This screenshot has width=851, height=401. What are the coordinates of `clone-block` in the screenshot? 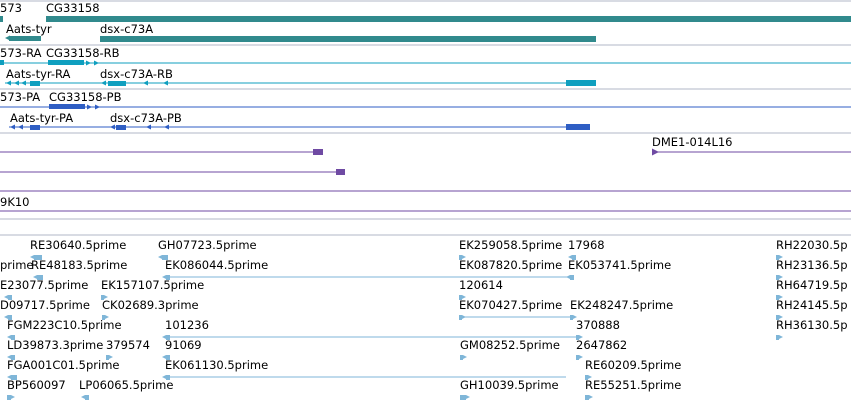 It's located at (318, 152).